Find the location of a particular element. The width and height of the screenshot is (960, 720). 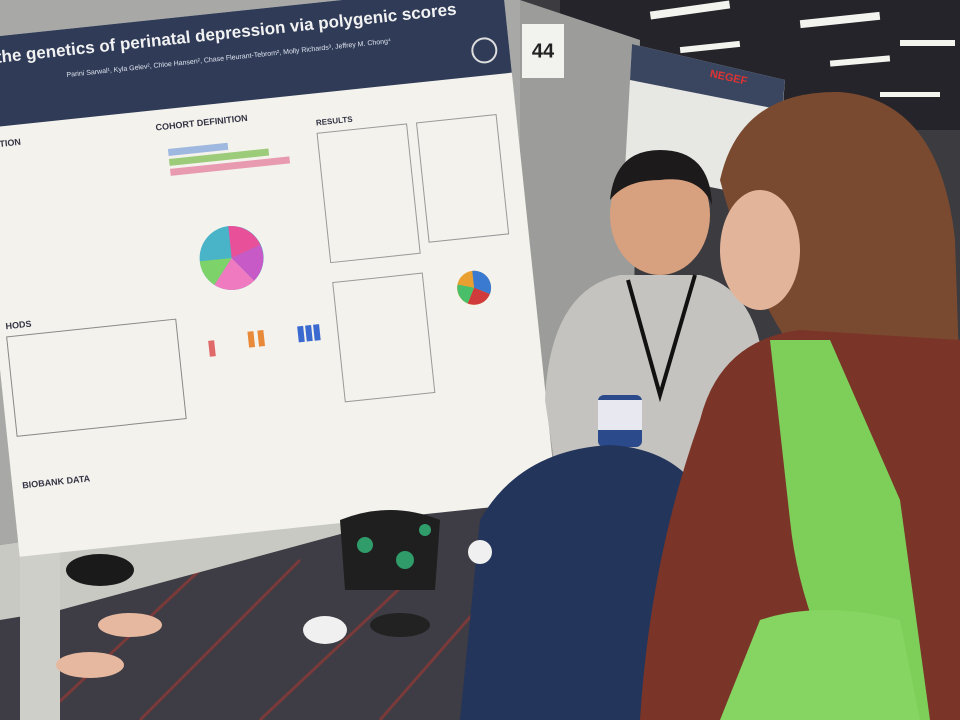

board-number-card is located at coordinates (543, 51).